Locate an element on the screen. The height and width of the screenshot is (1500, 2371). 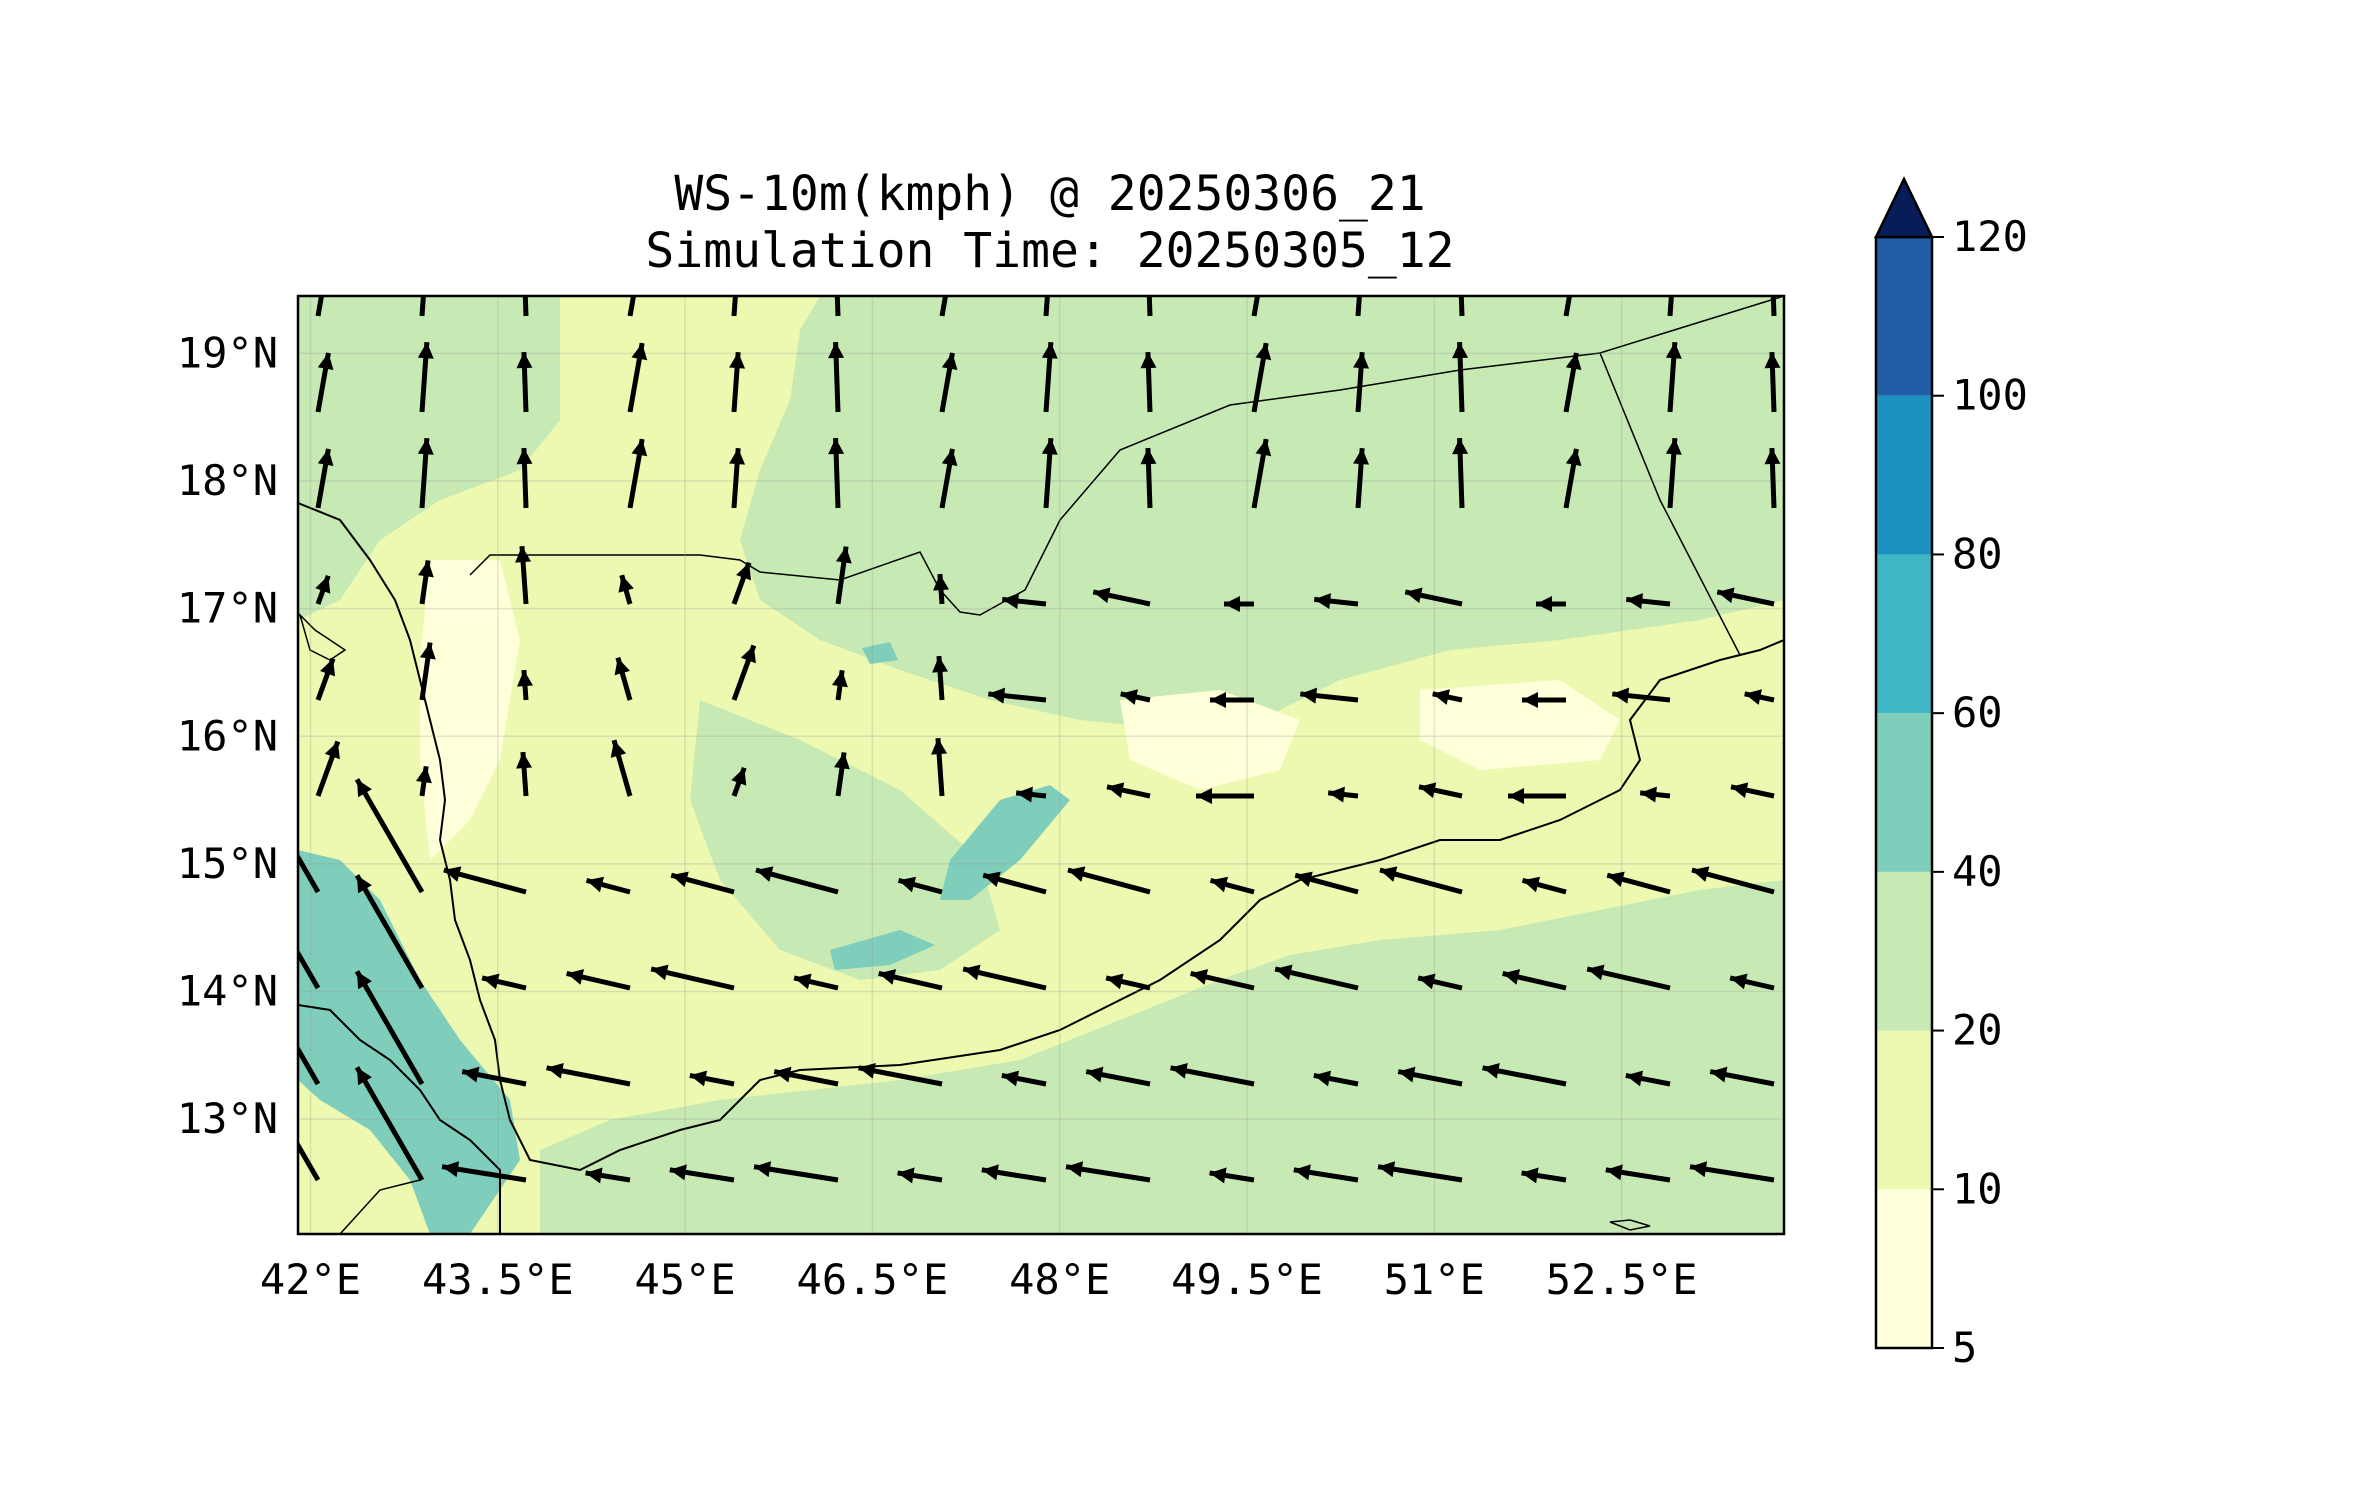
lon-tick-label: 45°E is located at coordinates (685, 1279).